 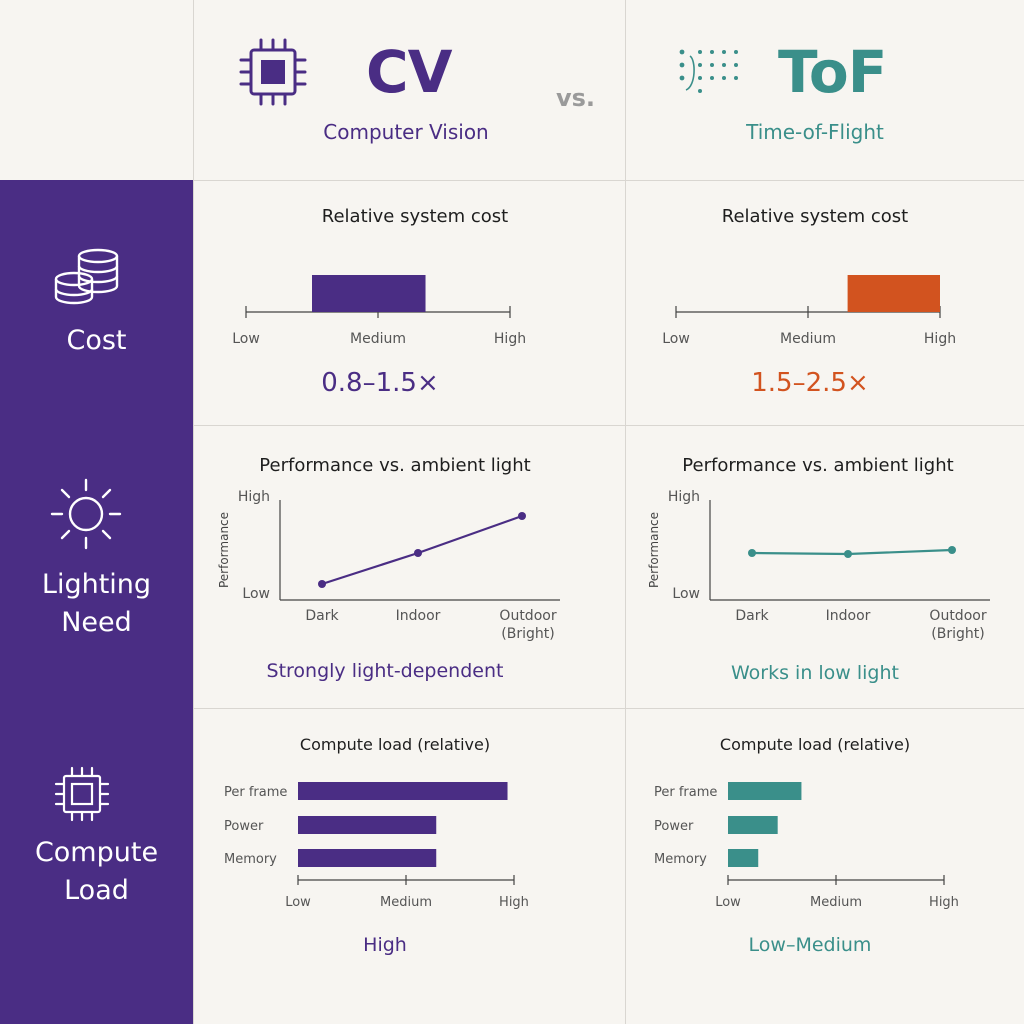 I want to click on tof-compute-title: Compute load (relative), so click(x=815, y=744).